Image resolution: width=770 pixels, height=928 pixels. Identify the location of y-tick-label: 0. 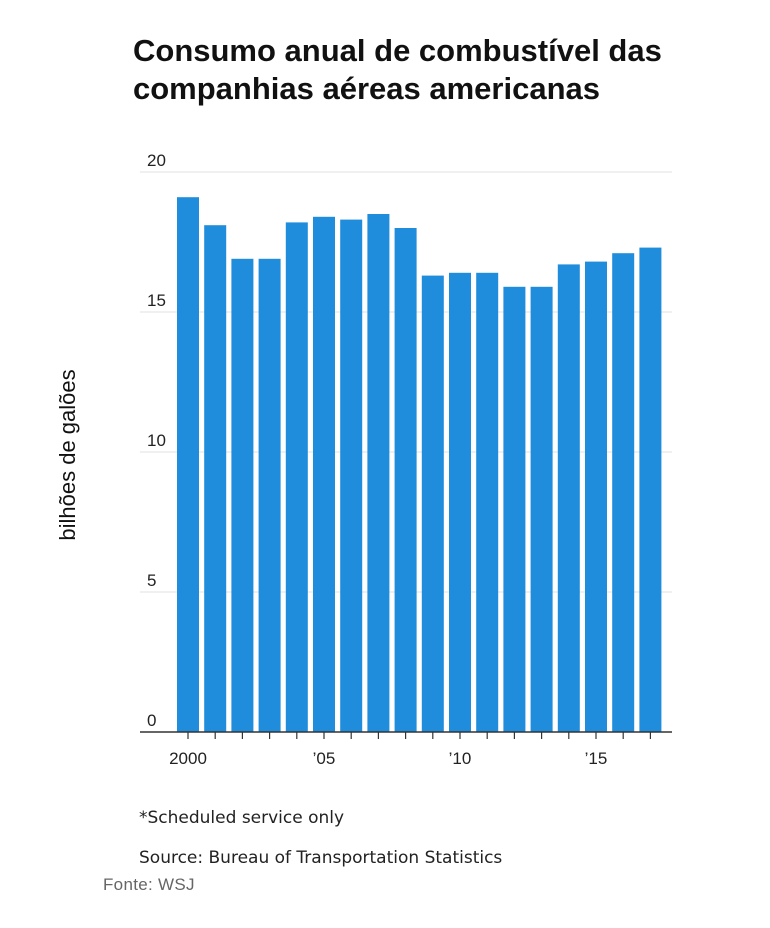
(151, 720).